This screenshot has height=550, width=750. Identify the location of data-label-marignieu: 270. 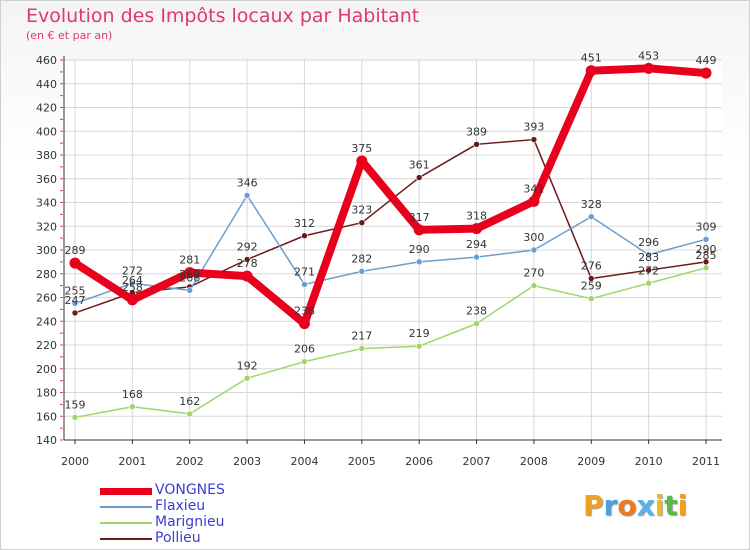
(533, 273).